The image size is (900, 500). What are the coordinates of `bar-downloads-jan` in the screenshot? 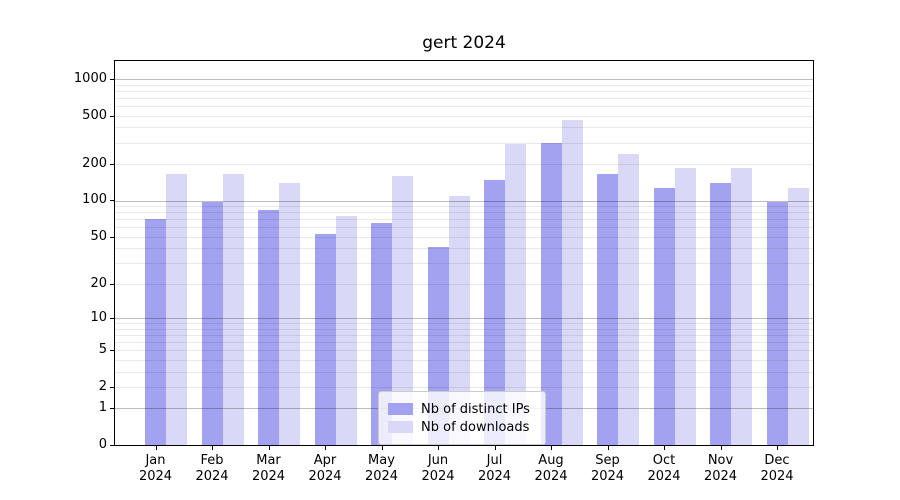 It's located at (176, 309).